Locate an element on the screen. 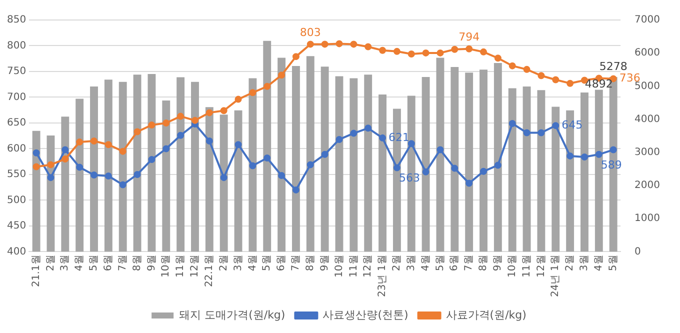 The width and height of the screenshot is (680, 333). data-label: 794 is located at coordinates (469, 37).